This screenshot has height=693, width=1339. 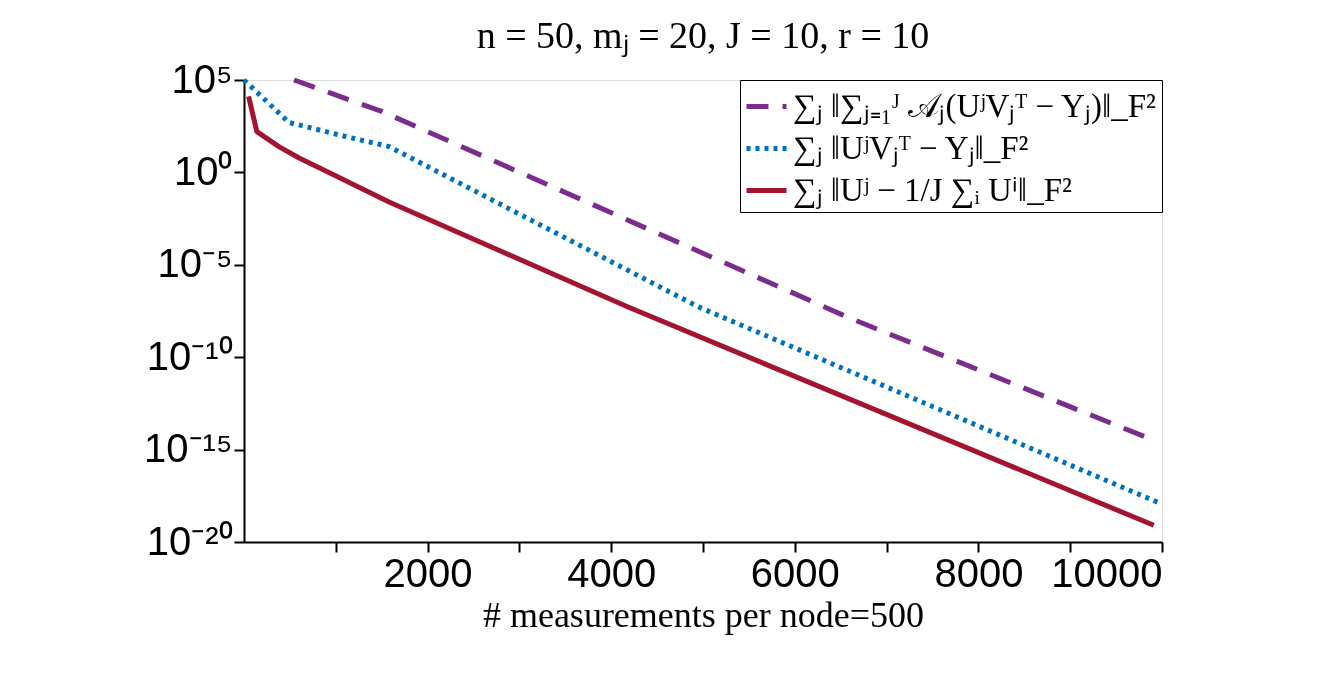 What do you see at coordinates (202, 78) in the screenshot?
I see `y-tick-label: 10⁵` at bounding box center [202, 78].